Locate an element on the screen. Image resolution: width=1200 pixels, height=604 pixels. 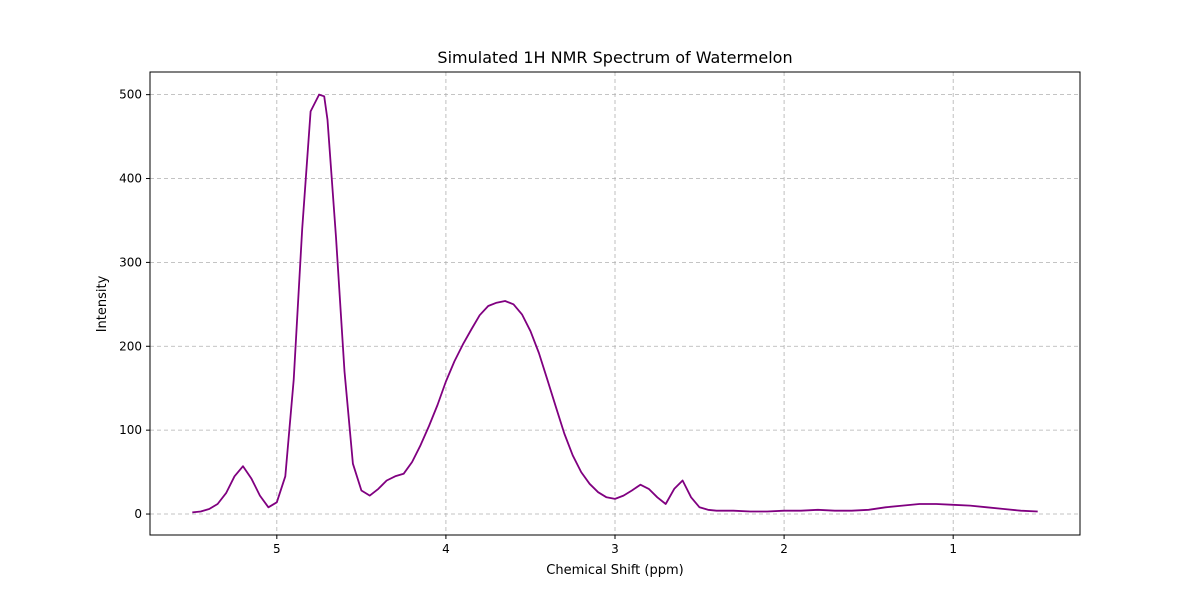
y-tick-label: 0 is located at coordinates (138, 514).